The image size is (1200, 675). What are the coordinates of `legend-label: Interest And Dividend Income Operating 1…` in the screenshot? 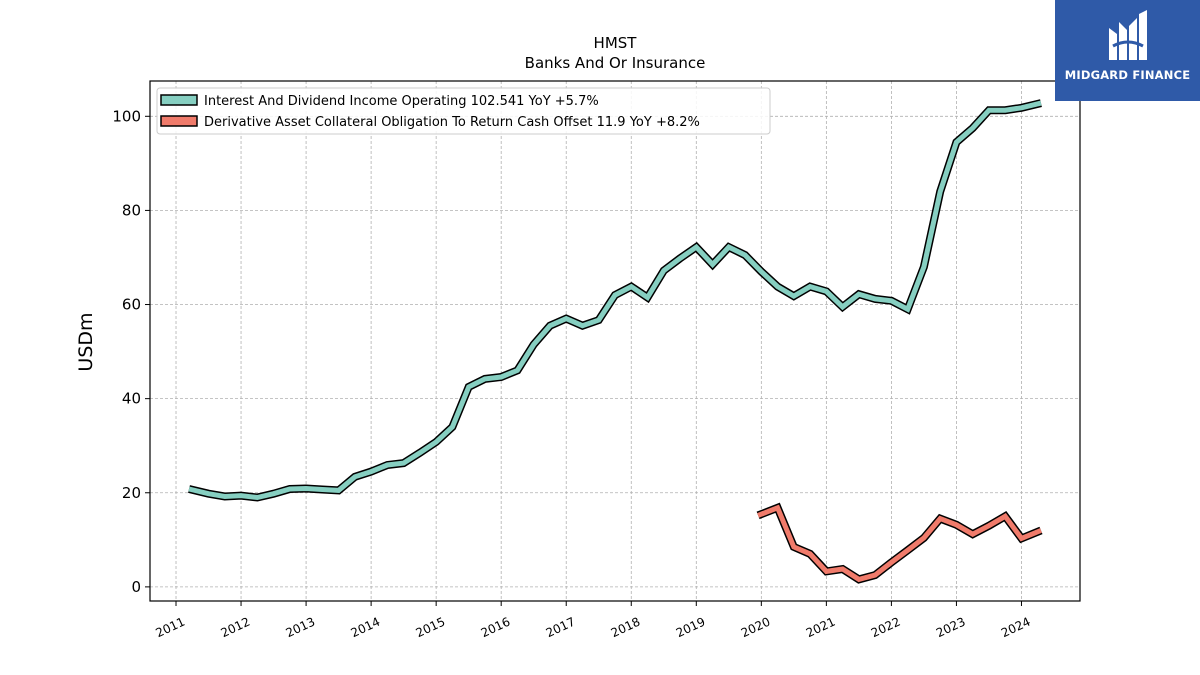 It's located at (401, 101).